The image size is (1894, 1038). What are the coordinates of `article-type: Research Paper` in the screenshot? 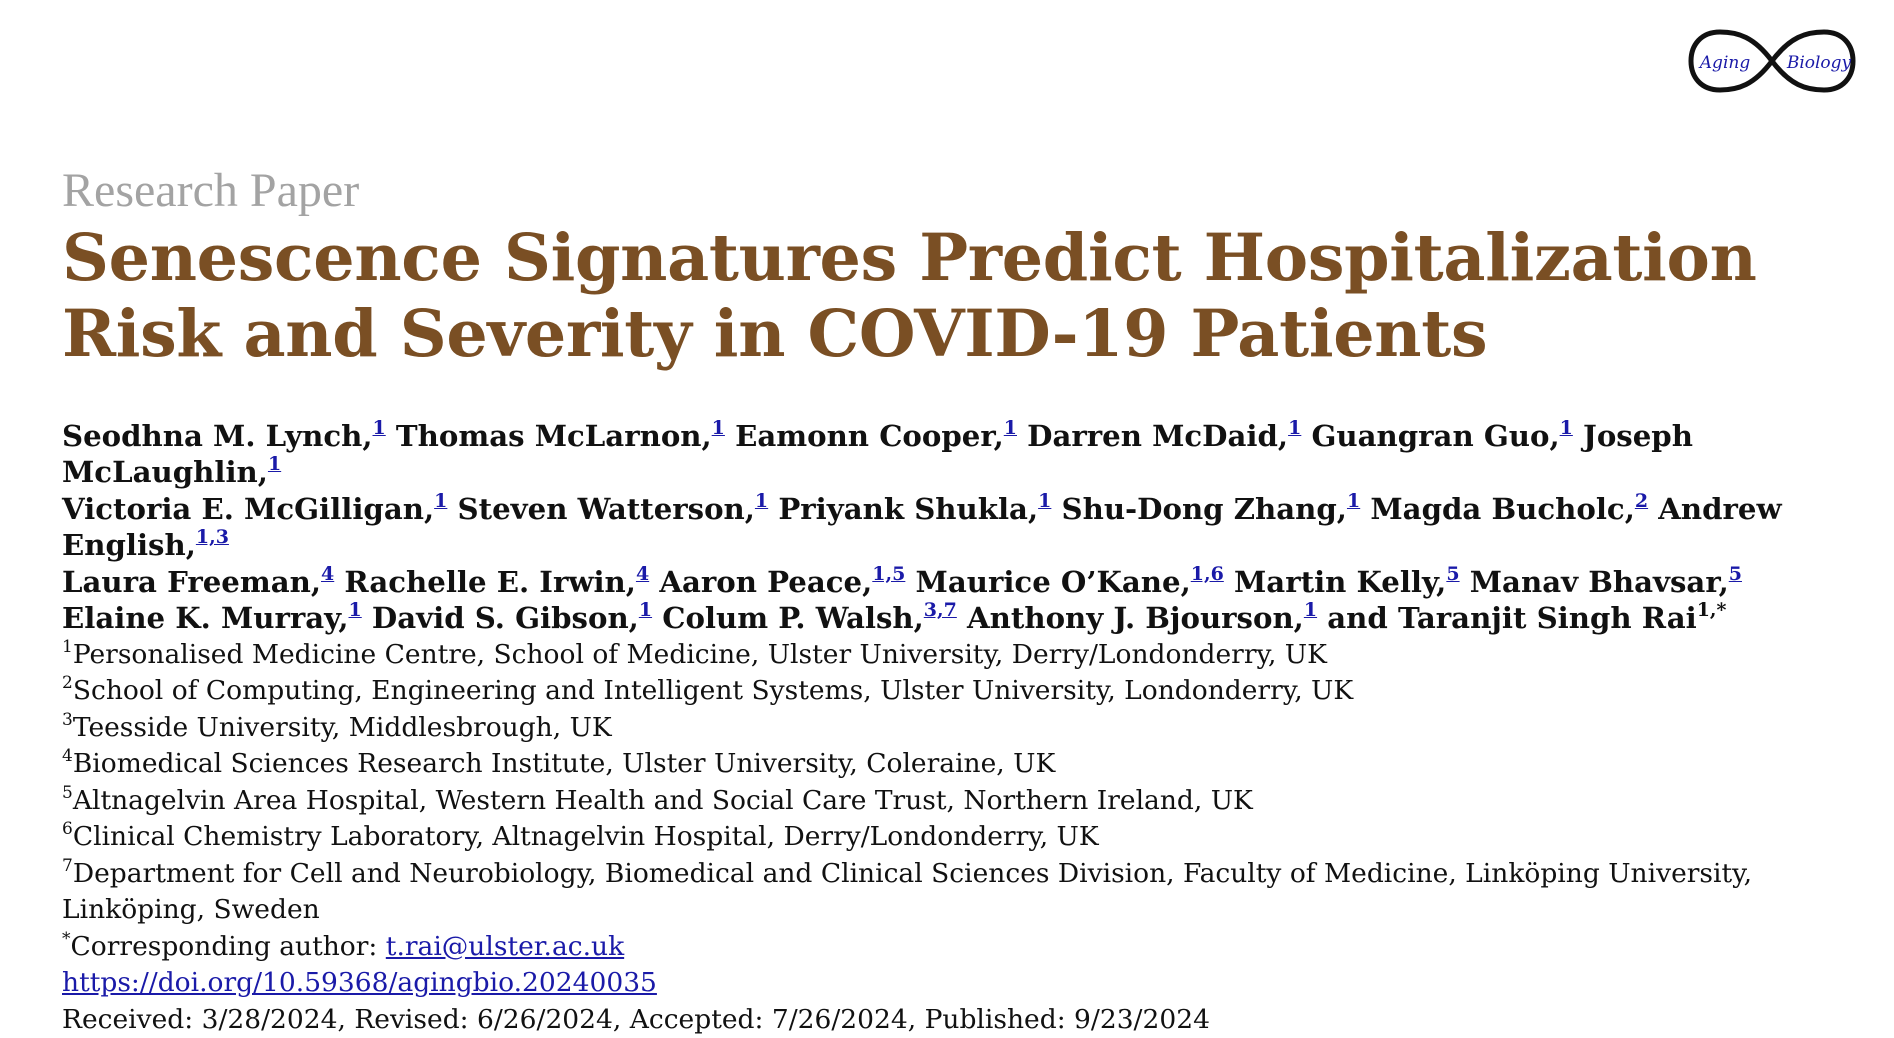 It's located at (211, 190).